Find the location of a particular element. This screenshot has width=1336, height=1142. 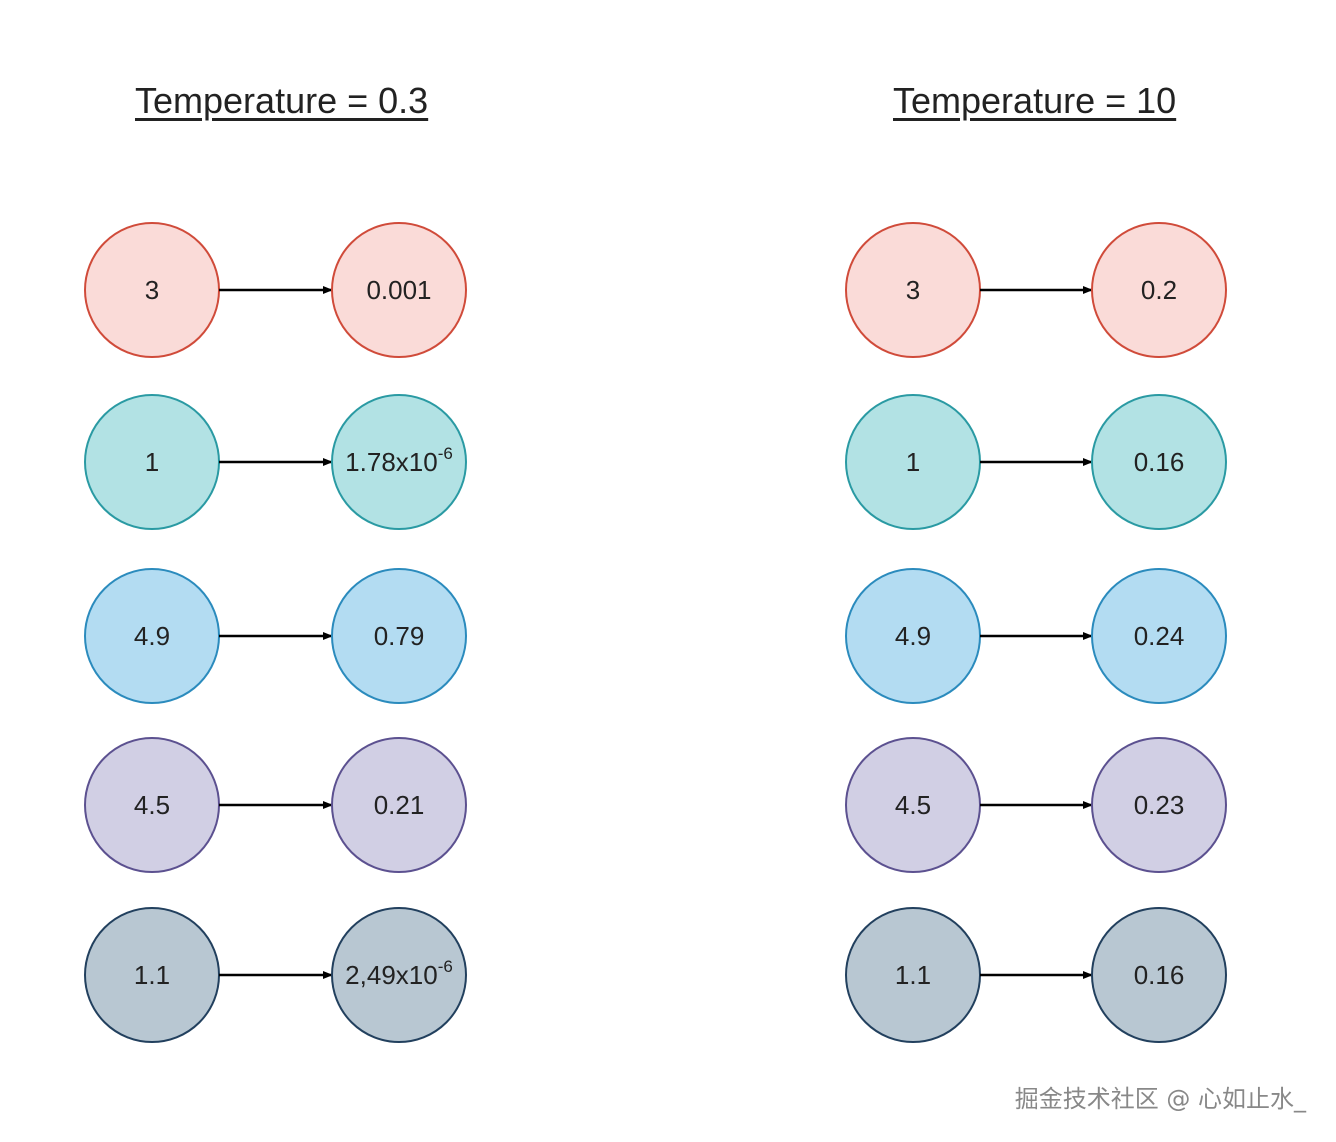

output-value: 0.001 is located at coordinates (398, 290).